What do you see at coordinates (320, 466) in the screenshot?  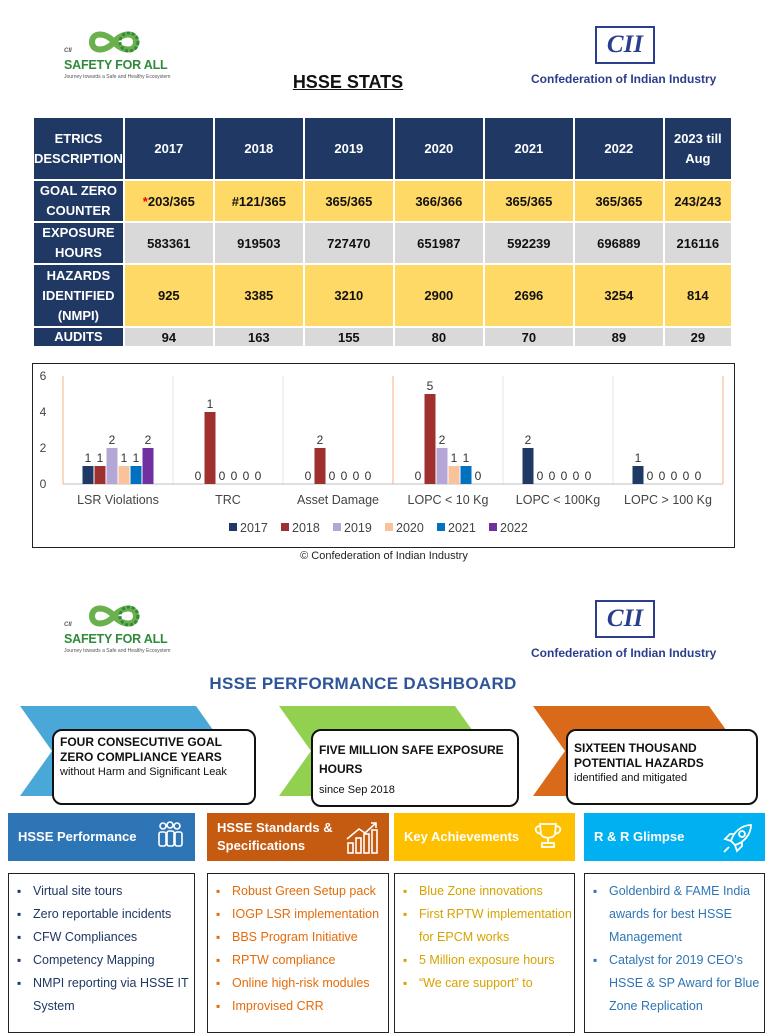 I see `bar-2018` at bounding box center [320, 466].